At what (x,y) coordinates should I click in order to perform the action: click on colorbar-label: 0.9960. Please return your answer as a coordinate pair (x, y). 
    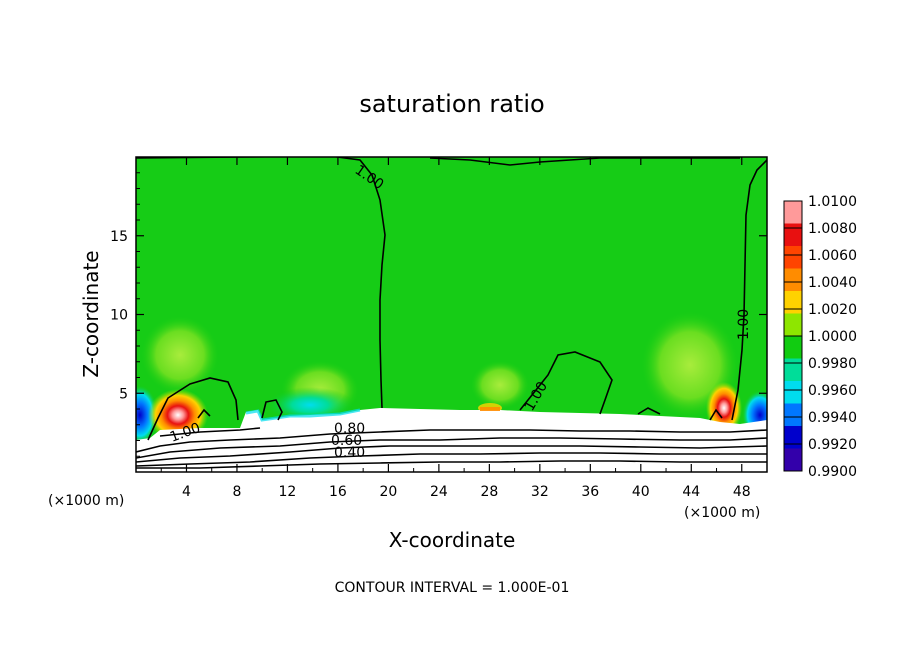
    Looking at the image, I should click on (832, 391).